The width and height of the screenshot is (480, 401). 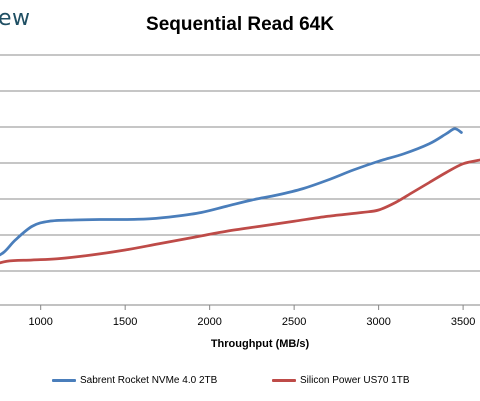 I want to click on x-tick-label-2500: 2500, so click(x=294, y=322).